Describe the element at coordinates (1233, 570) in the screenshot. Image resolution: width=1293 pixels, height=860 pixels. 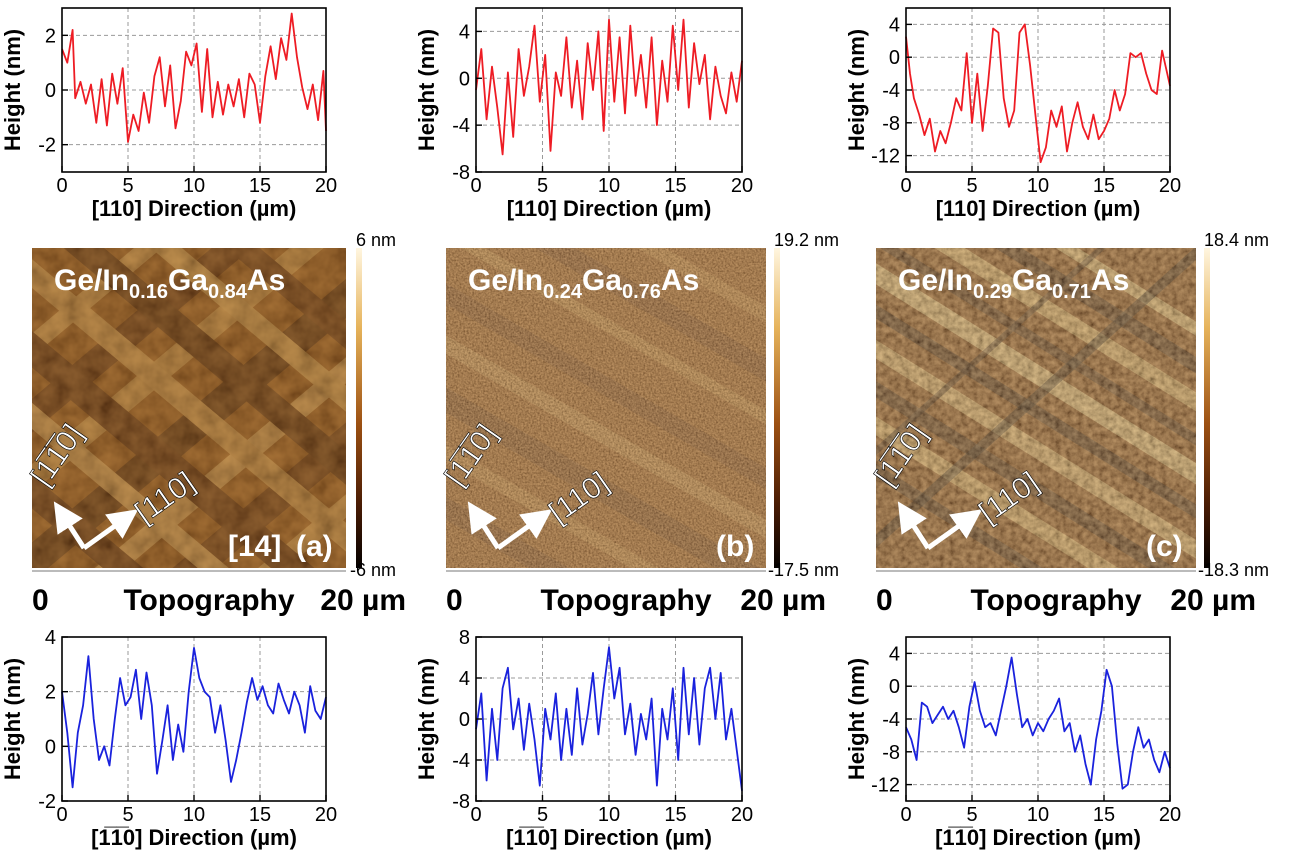
I see `colorbar-min-label: -18.3 nm` at that location.